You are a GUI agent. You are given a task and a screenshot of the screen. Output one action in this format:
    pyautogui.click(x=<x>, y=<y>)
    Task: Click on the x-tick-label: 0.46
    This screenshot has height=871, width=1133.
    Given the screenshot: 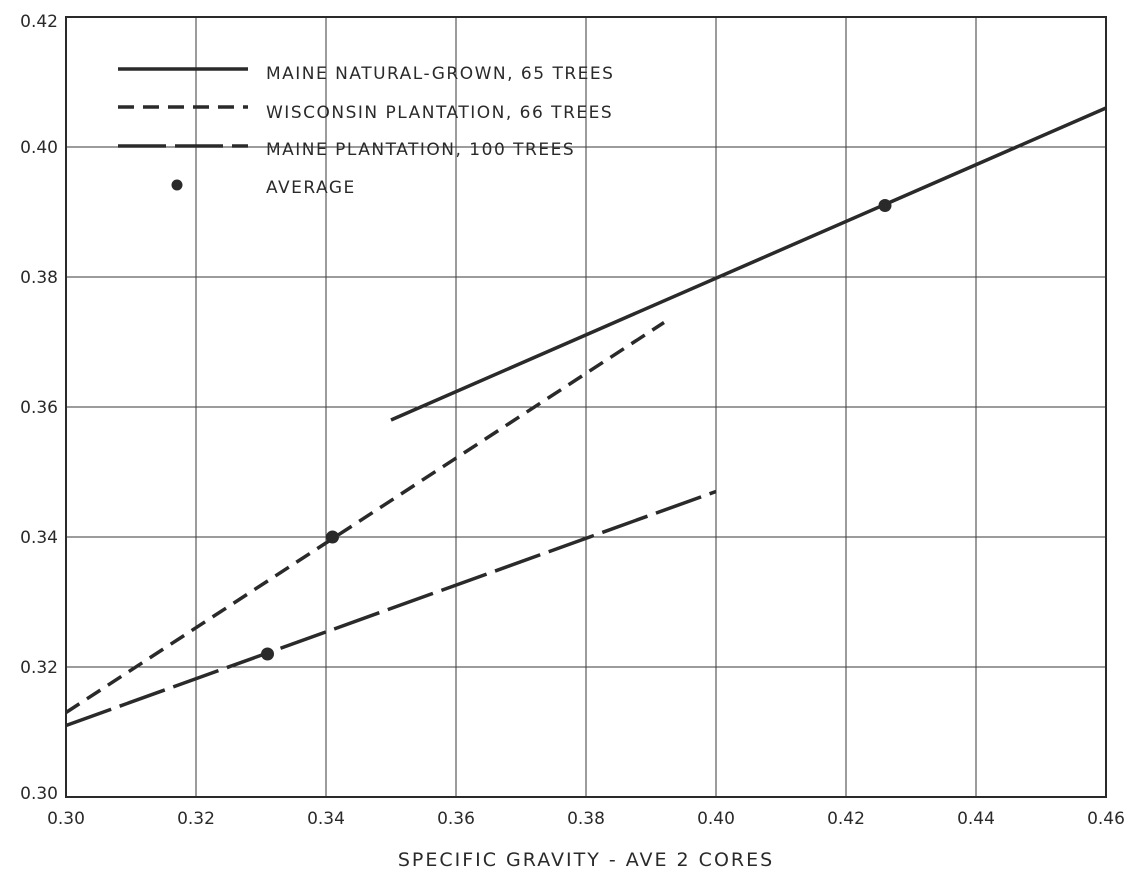 What is the action you would take?
    pyautogui.click(x=1106, y=819)
    